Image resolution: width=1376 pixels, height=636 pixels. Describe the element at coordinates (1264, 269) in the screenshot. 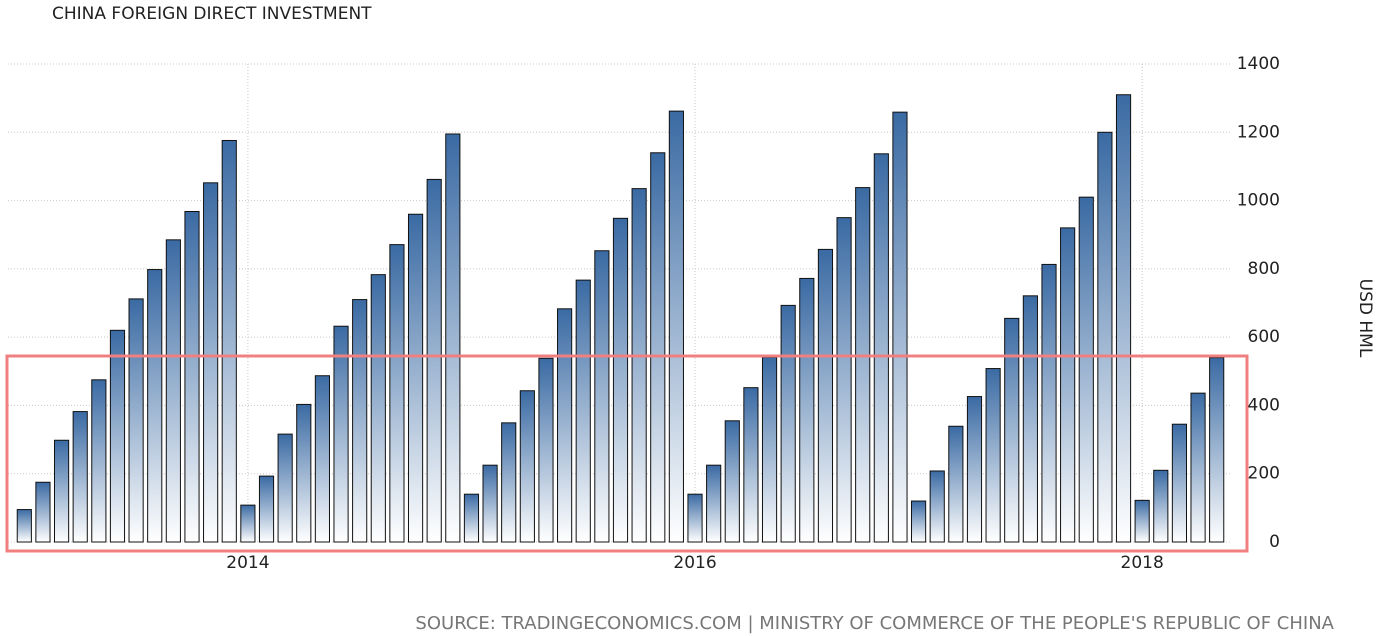

I see `y-tick-label: 800` at that location.